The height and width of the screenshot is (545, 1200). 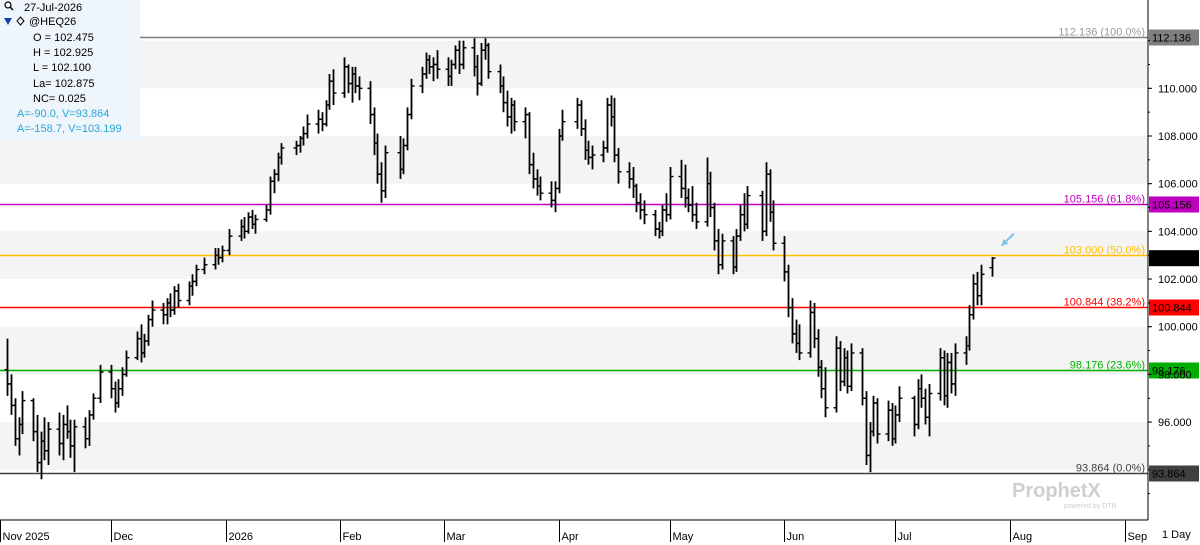 I want to click on x-tick-label: May, so click(x=683, y=537).